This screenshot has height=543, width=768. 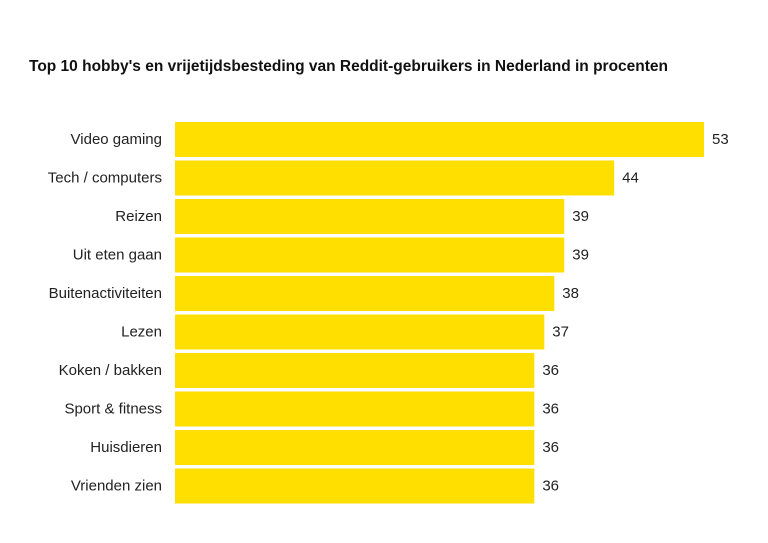 I want to click on value-label-6: 36, so click(x=550, y=370).